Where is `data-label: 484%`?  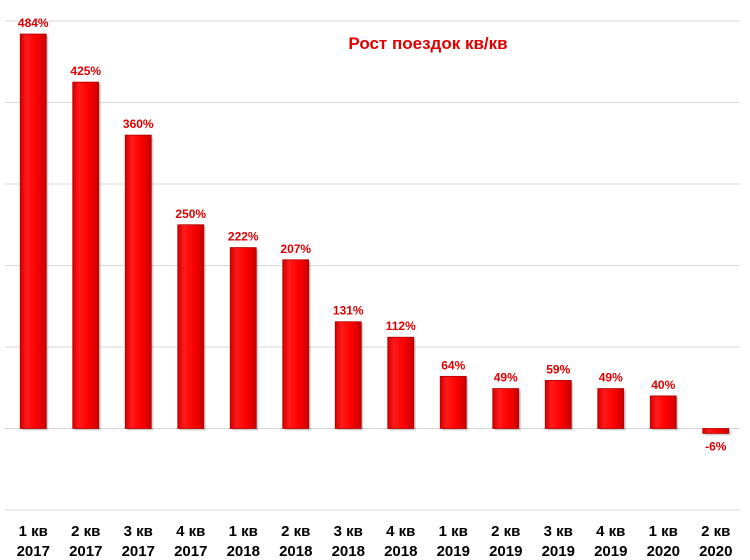 data-label: 484% is located at coordinates (33, 23).